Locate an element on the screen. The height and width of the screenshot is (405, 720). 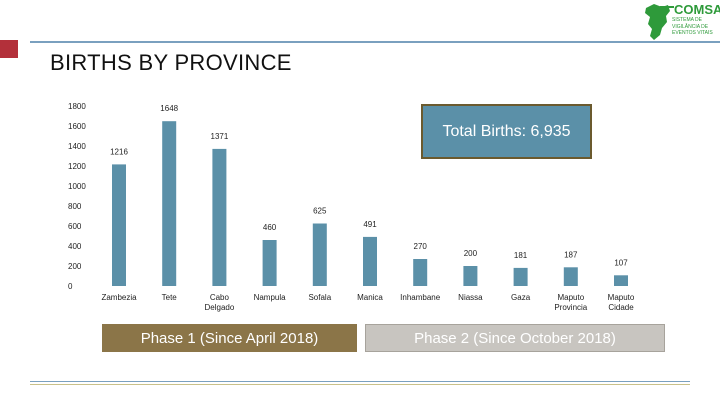
x-category-label-line: Sofala is located at coordinates (319, 297).